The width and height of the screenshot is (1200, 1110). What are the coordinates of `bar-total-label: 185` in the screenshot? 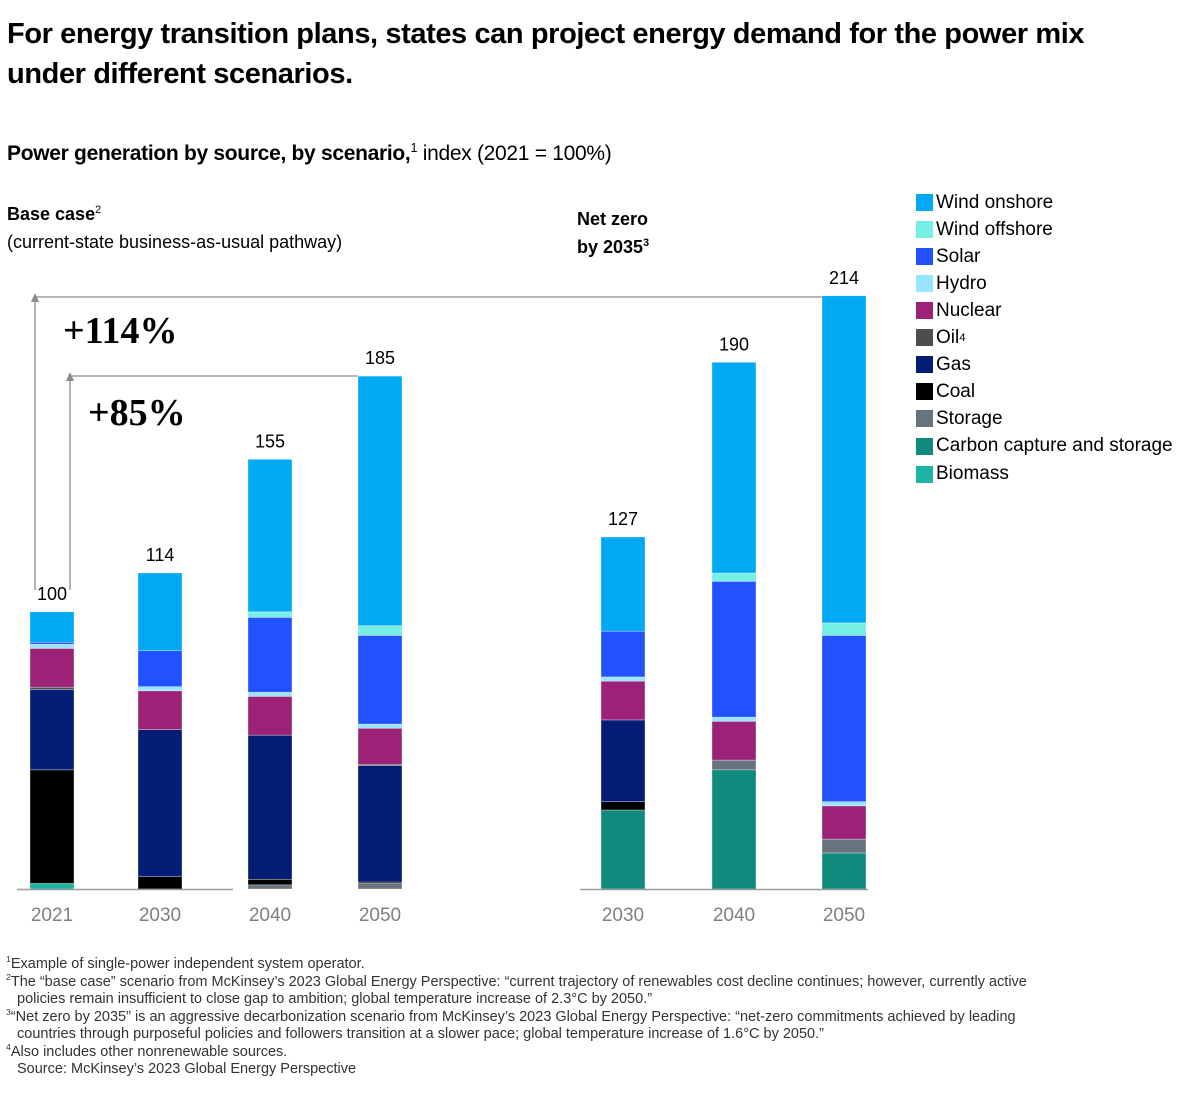 It's located at (380, 358).